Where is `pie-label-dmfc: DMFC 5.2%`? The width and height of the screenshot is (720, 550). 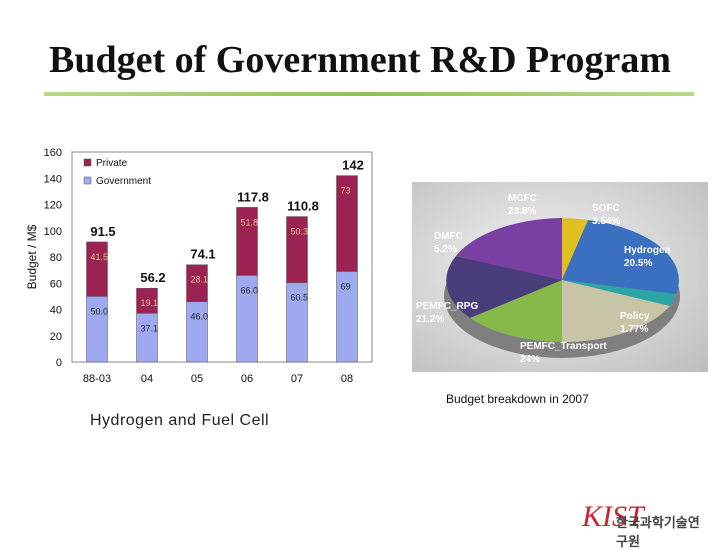
pie-label-dmfc: DMFC 5.2% is located at coordinates (448, 243).